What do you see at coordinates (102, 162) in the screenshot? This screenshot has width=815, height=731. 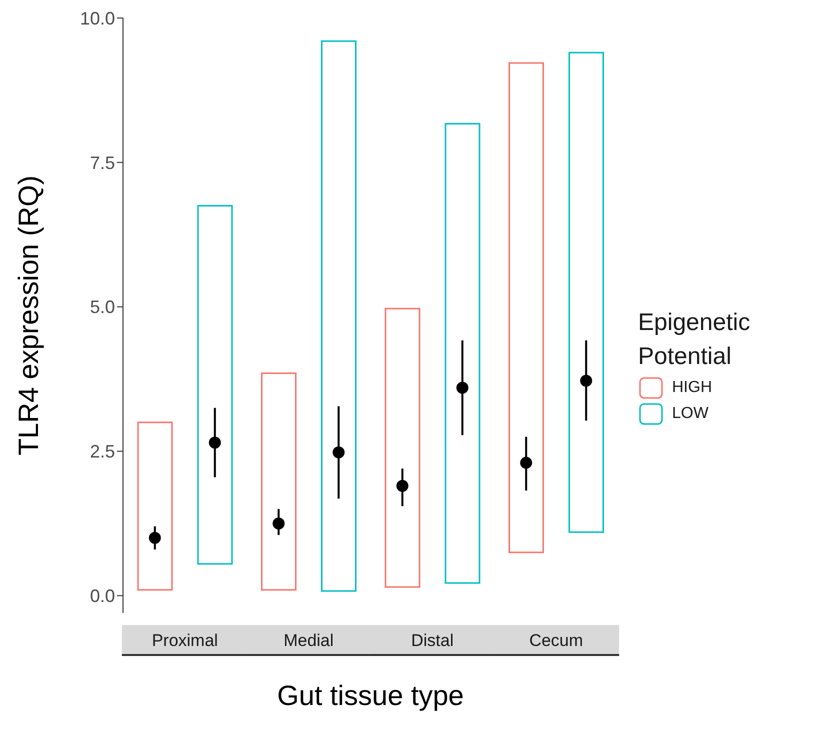 I see `y-tick-label: 7.5` at bounding box center [102, 162].